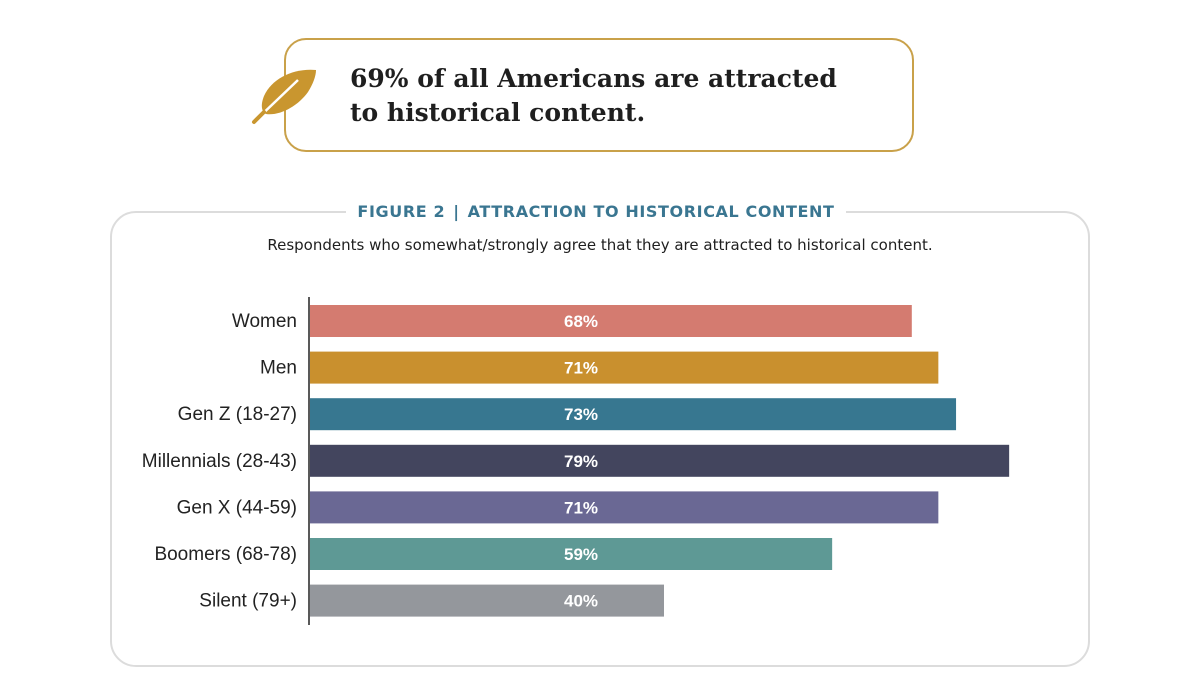 The width and height of the screenshot is (1200, 689). I want to click on value-label: 79%, so click(581, 461).